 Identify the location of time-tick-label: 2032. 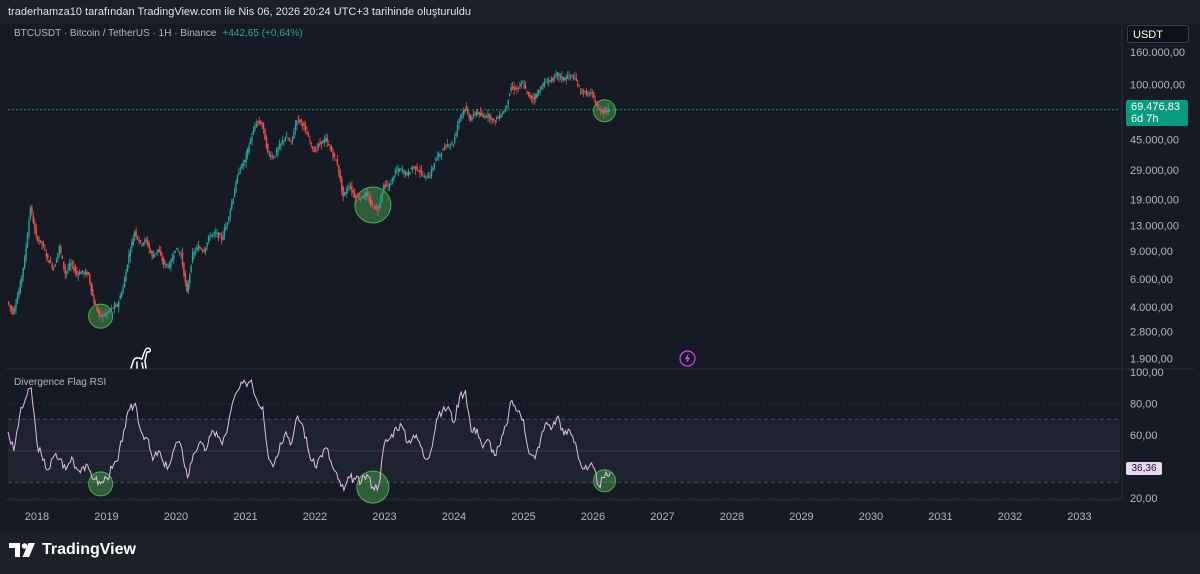
(1010, 517).